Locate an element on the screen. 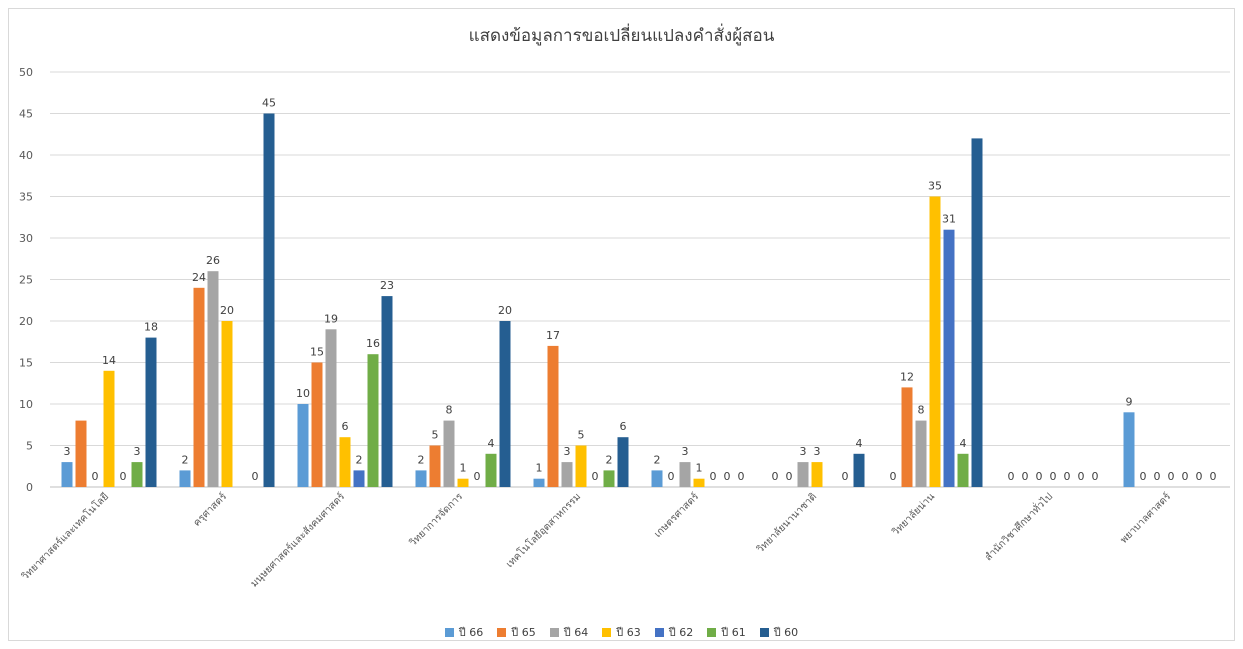  y-tick-label: 40 is located at coordinates (26, 155).